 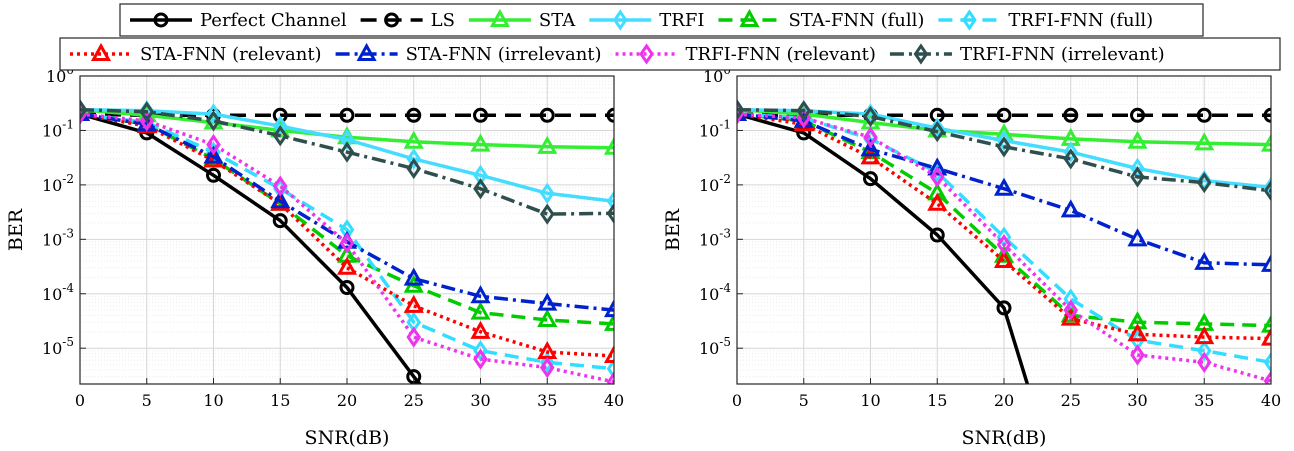 What do you see at coordinates (715, 292) in the screenshot?
I see `y-tick-label: 10⁻⁴` at bounding box center [715, 292].